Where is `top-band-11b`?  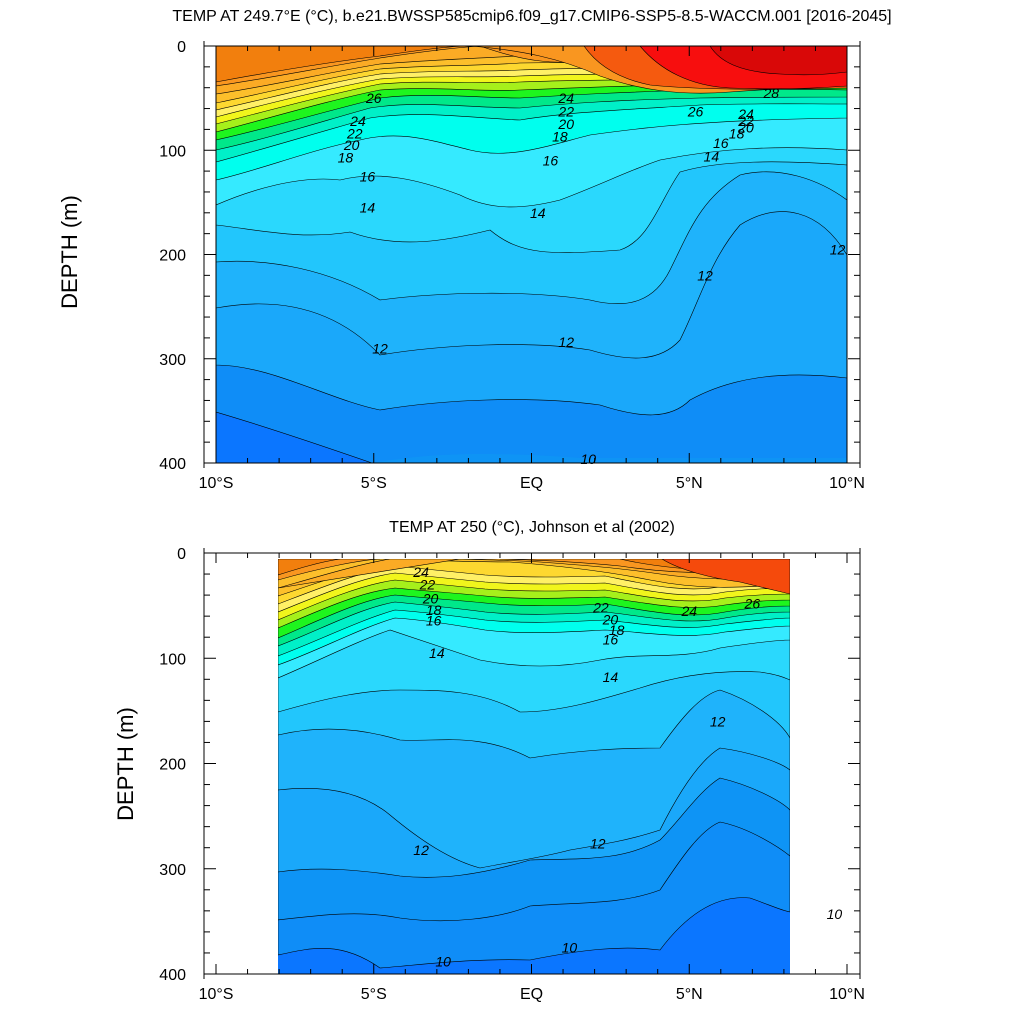
top-band-11b is located at coordinates (609, 458).